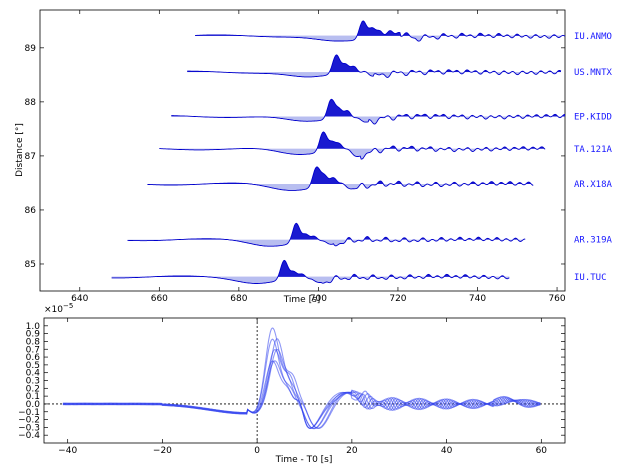 The image size is (631, 471). I want to click on y-tick-label: 87, so click(30, 157).